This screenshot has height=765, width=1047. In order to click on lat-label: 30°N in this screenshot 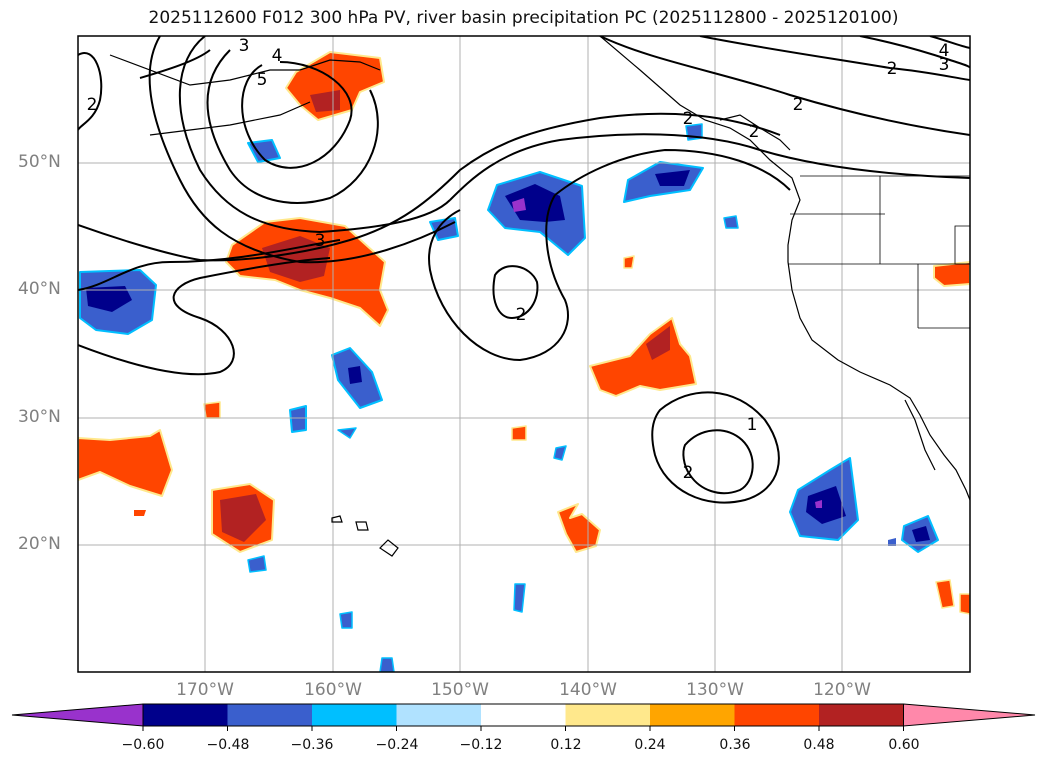, I will do `click(39, 417)`.